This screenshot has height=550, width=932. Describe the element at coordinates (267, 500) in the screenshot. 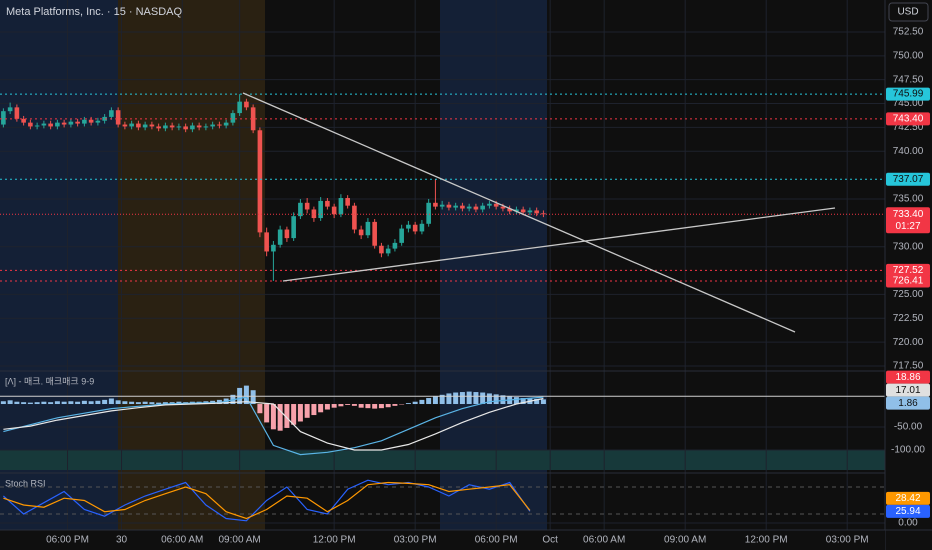

I see `indicator-line` at that location.